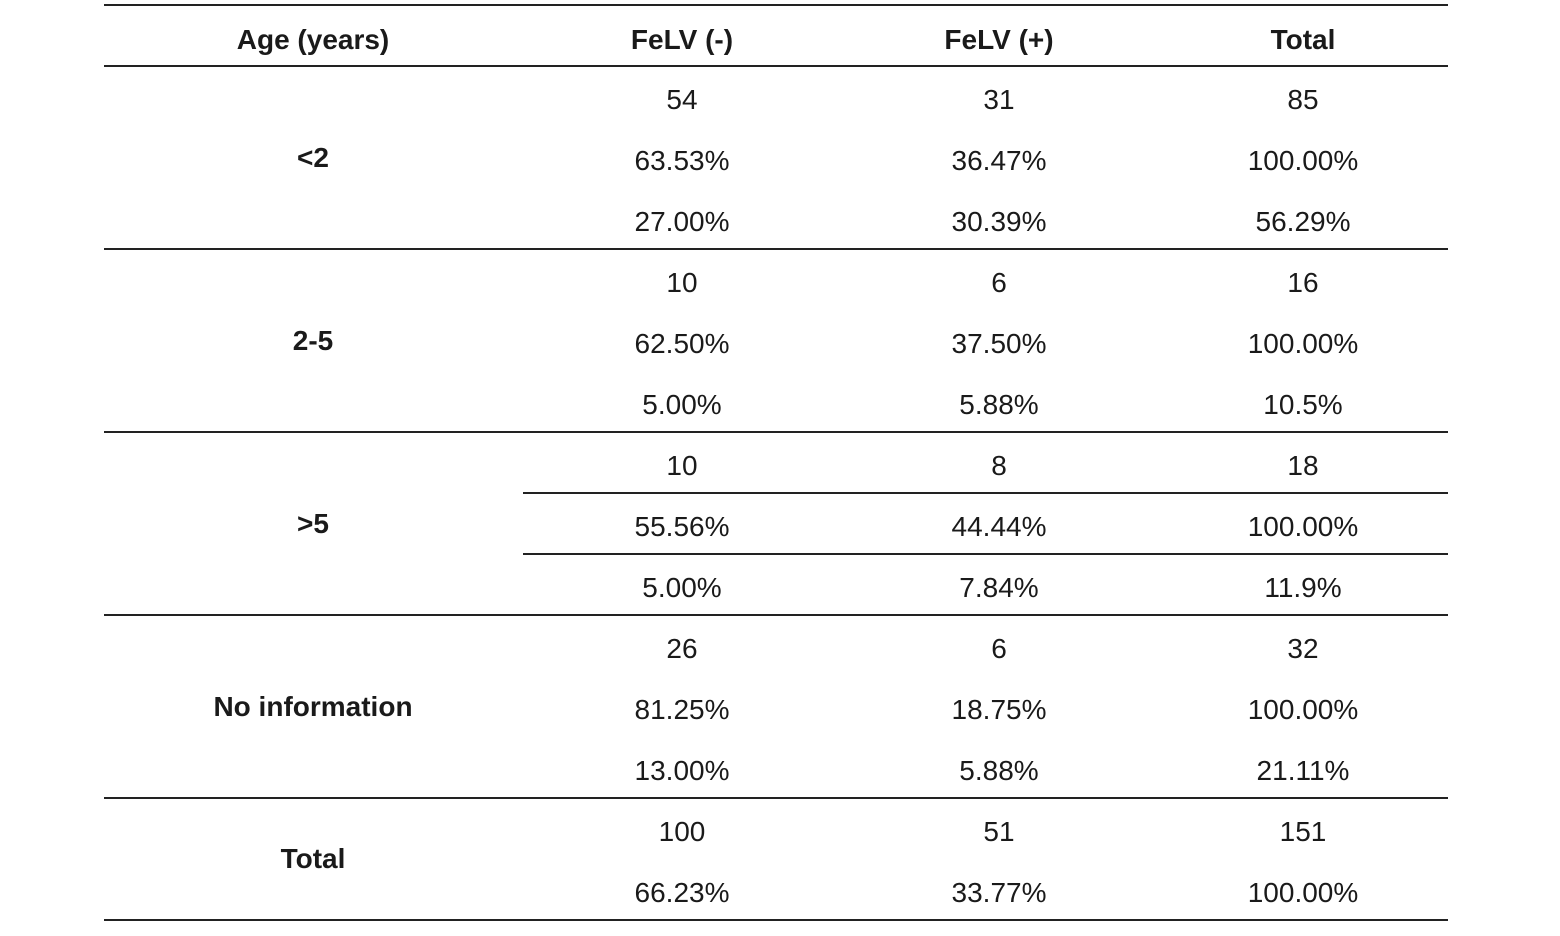  Describe the element at coordinates (313, 858) in the screenshot. I see `row-group-label: Total` at that location.